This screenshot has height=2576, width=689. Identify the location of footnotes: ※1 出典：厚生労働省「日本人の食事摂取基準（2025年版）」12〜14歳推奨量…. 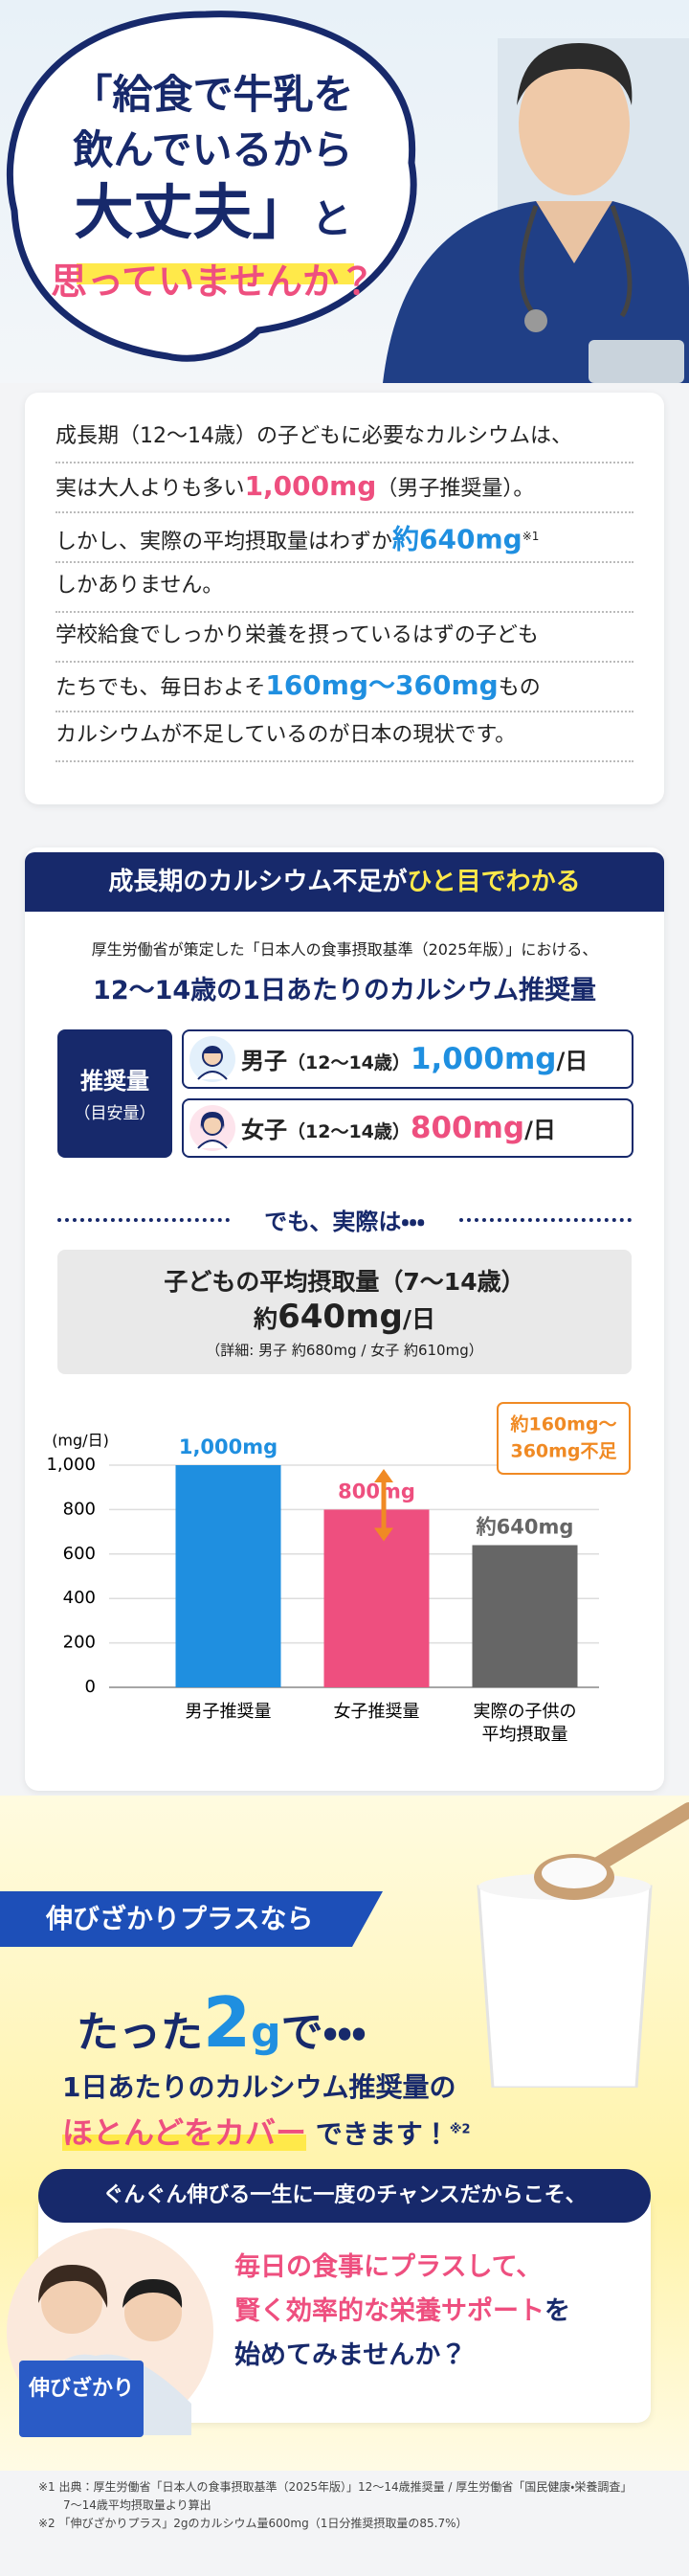
(354, 2505).